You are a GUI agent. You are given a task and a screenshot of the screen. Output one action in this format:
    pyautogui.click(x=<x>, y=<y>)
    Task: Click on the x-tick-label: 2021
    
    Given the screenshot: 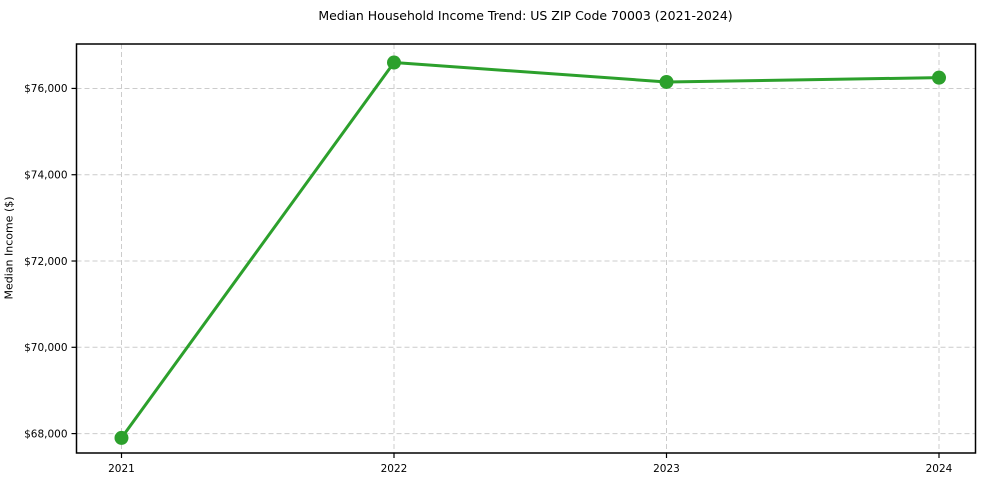 What is the action you would take?
    pyautogui.click(x=121, y=469)
    